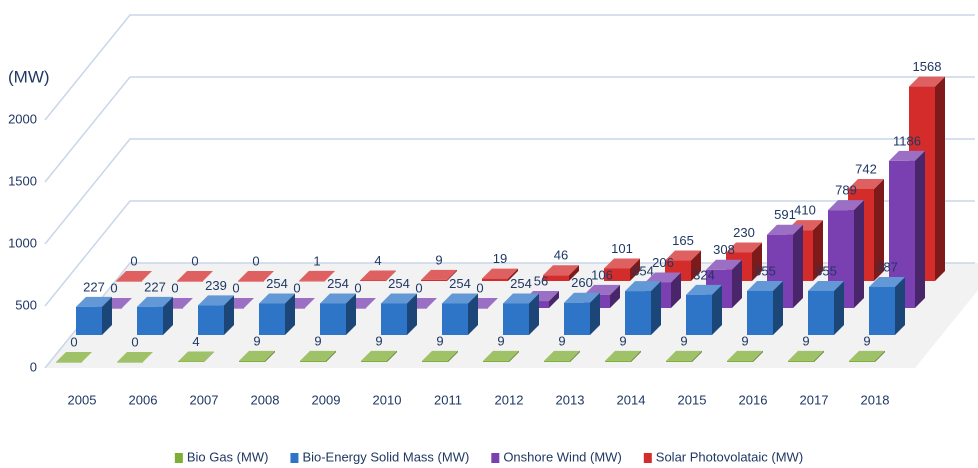 The height and width of the screenshot is (468, 978). I want to click on data-label: 789, so click(846, 190).